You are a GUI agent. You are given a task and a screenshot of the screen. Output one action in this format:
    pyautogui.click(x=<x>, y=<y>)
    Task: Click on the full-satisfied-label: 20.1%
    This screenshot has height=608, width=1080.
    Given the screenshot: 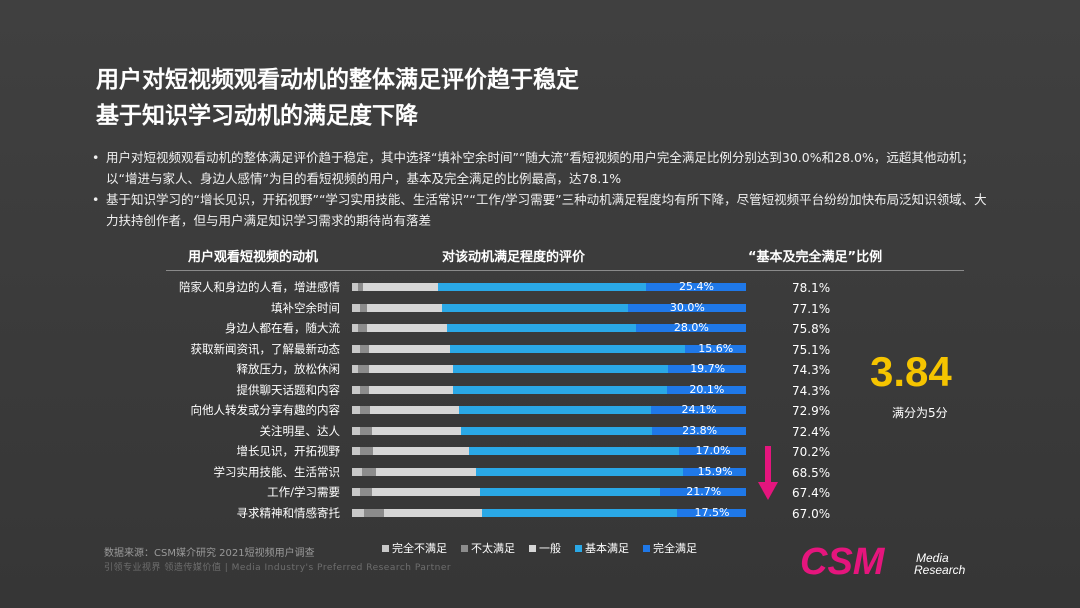 What is the action you would take?
    pyautogui.click(x=707, y=389)
    